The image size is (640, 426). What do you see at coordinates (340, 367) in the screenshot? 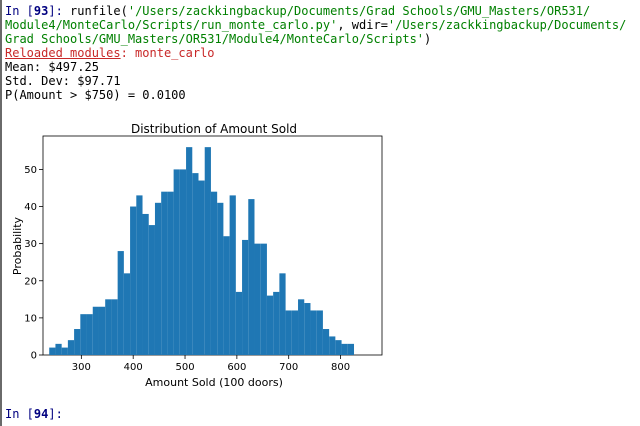
I see `x-tick-label: 800` at bounding box center [340, 367].